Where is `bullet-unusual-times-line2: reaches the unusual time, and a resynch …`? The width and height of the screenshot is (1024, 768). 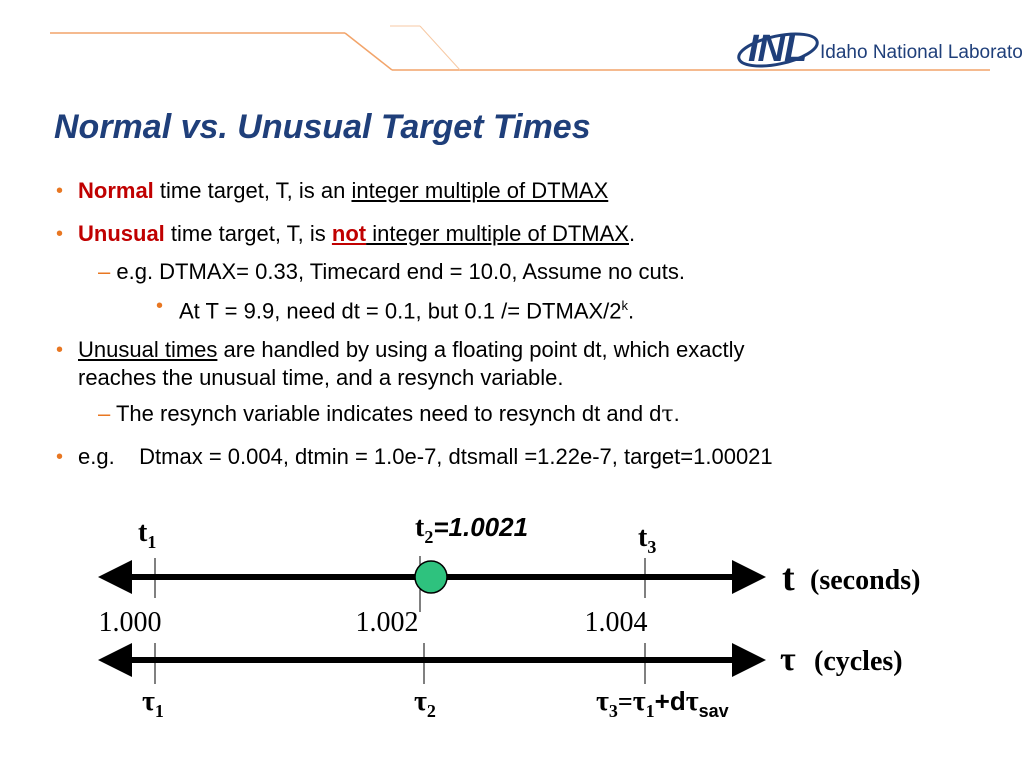
bullet-unusual-times-line2: reaches the unusual time, and a resynch … is located at coordinates (321, 377).